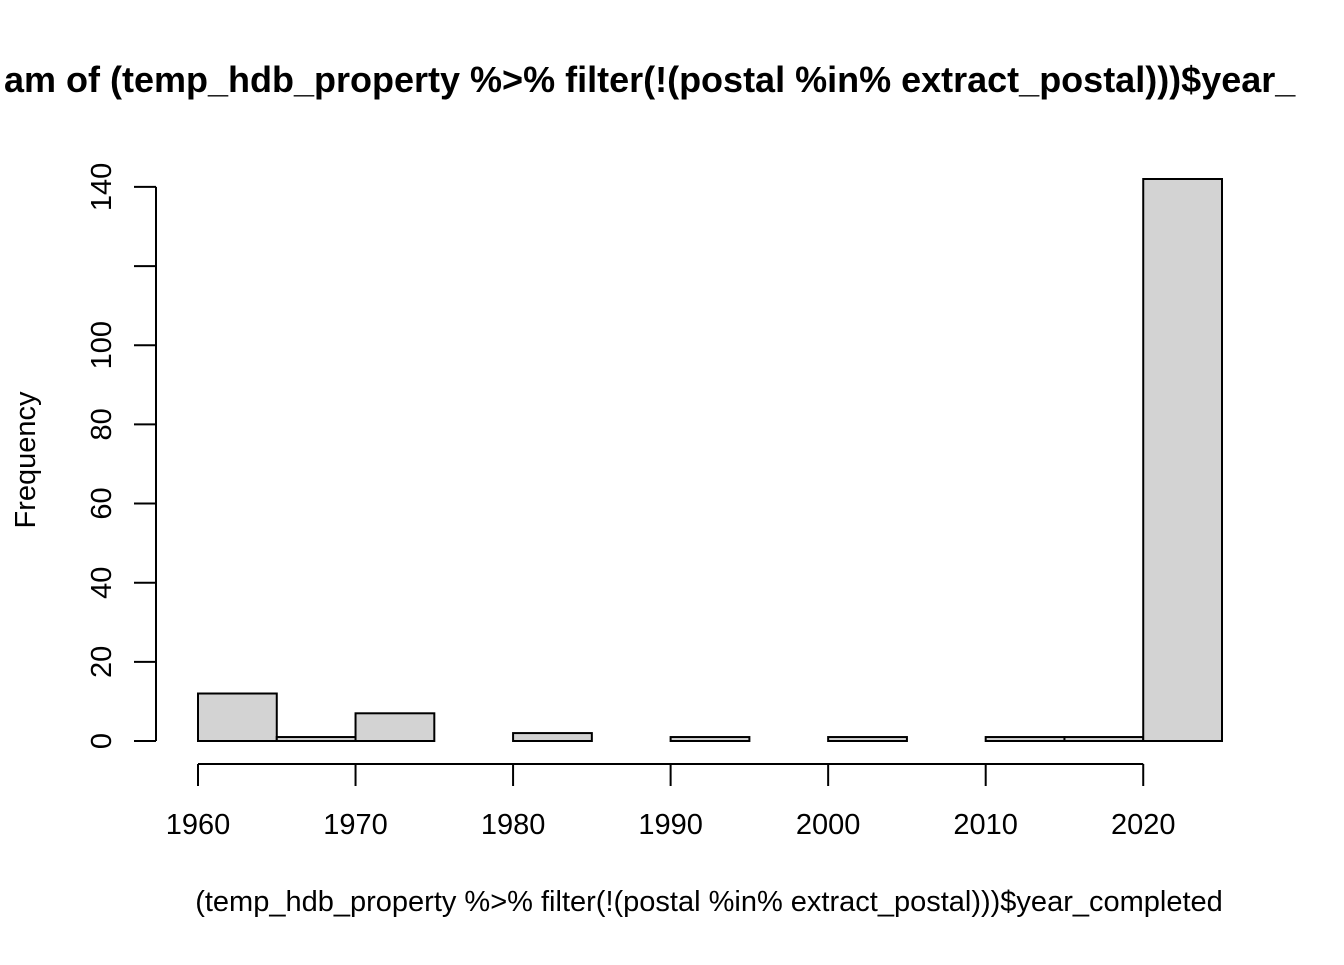  What do you see at coordinates (198, 825) in the screenshot?
I see `x-tick-label: 1960` at bounding box center [198, 825].